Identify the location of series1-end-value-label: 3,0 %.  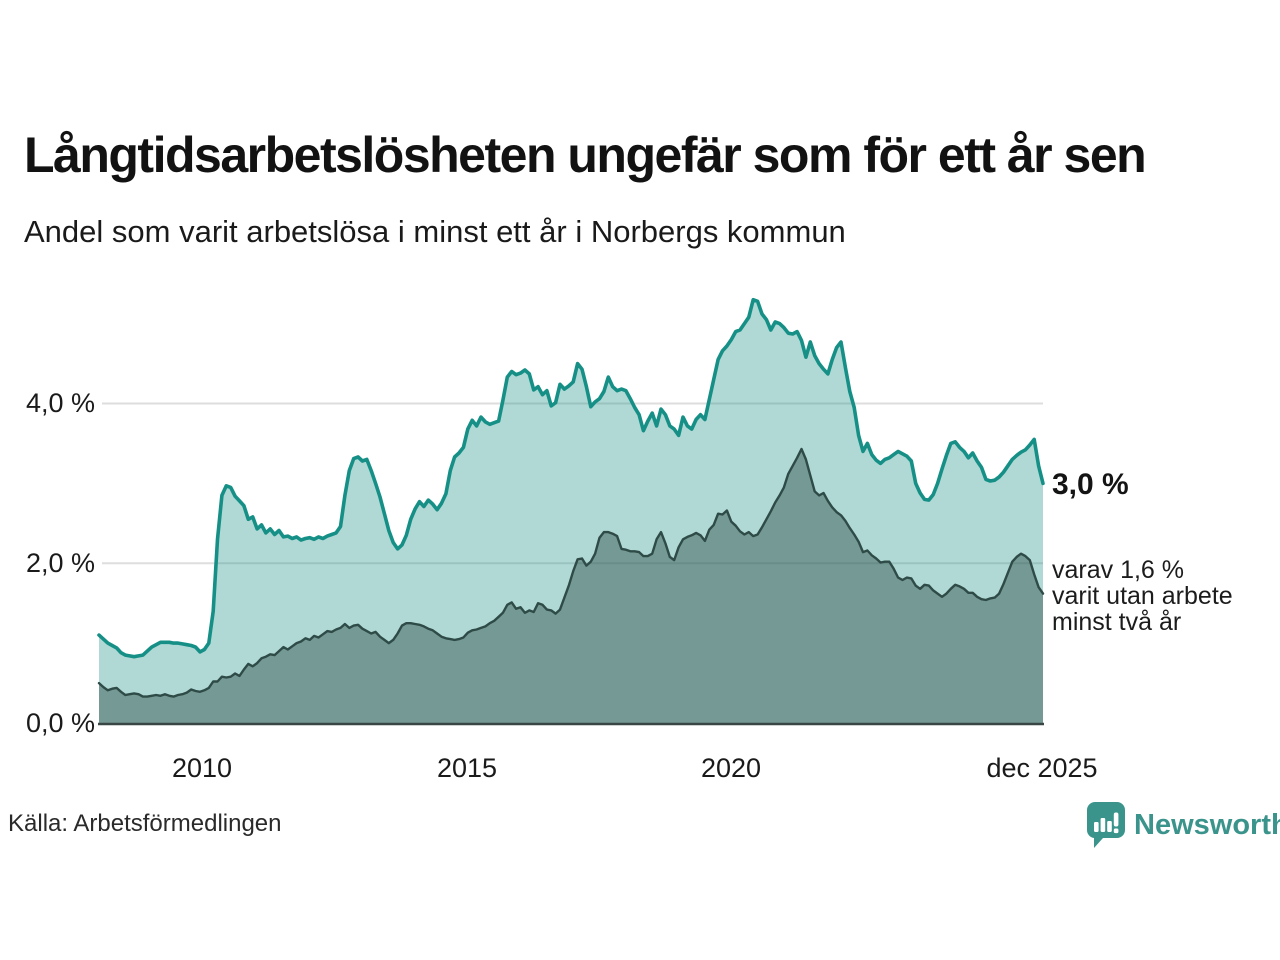
(1090, 484).